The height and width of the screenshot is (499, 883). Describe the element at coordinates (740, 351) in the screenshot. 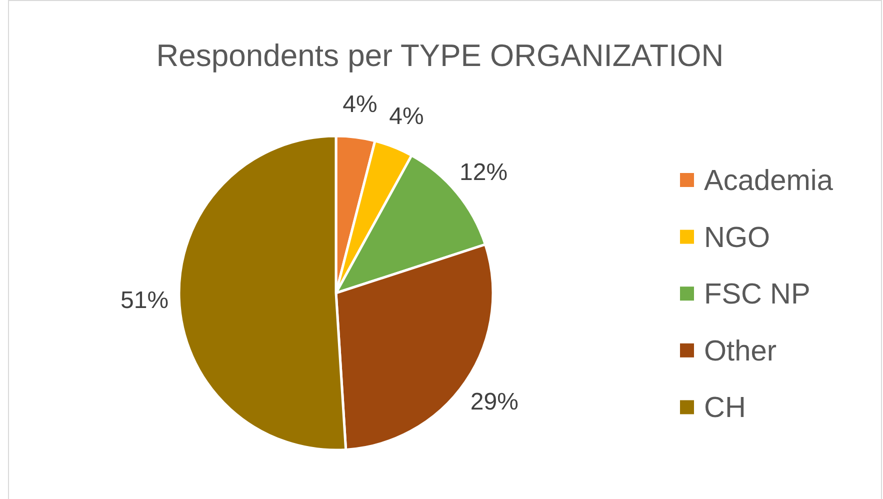

I see `legend-label: Other` at that location.